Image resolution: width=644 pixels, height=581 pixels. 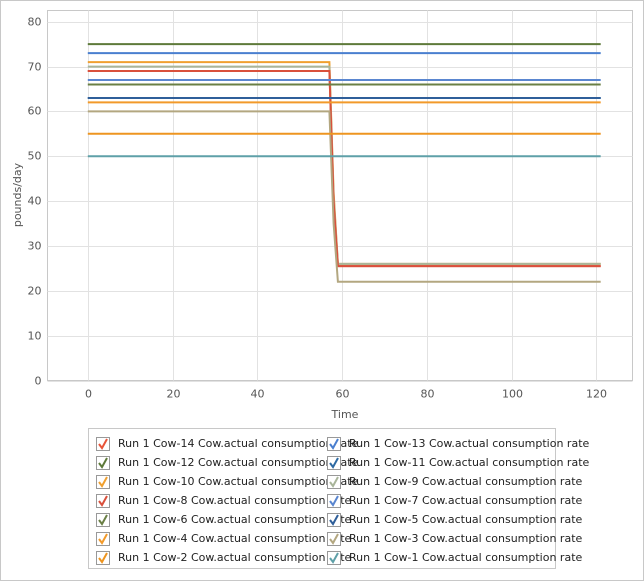 What do you see at coordinates (35, 336) in the screenshot?
I see `y-tick-label: 10` at bounding box center [35, 336].